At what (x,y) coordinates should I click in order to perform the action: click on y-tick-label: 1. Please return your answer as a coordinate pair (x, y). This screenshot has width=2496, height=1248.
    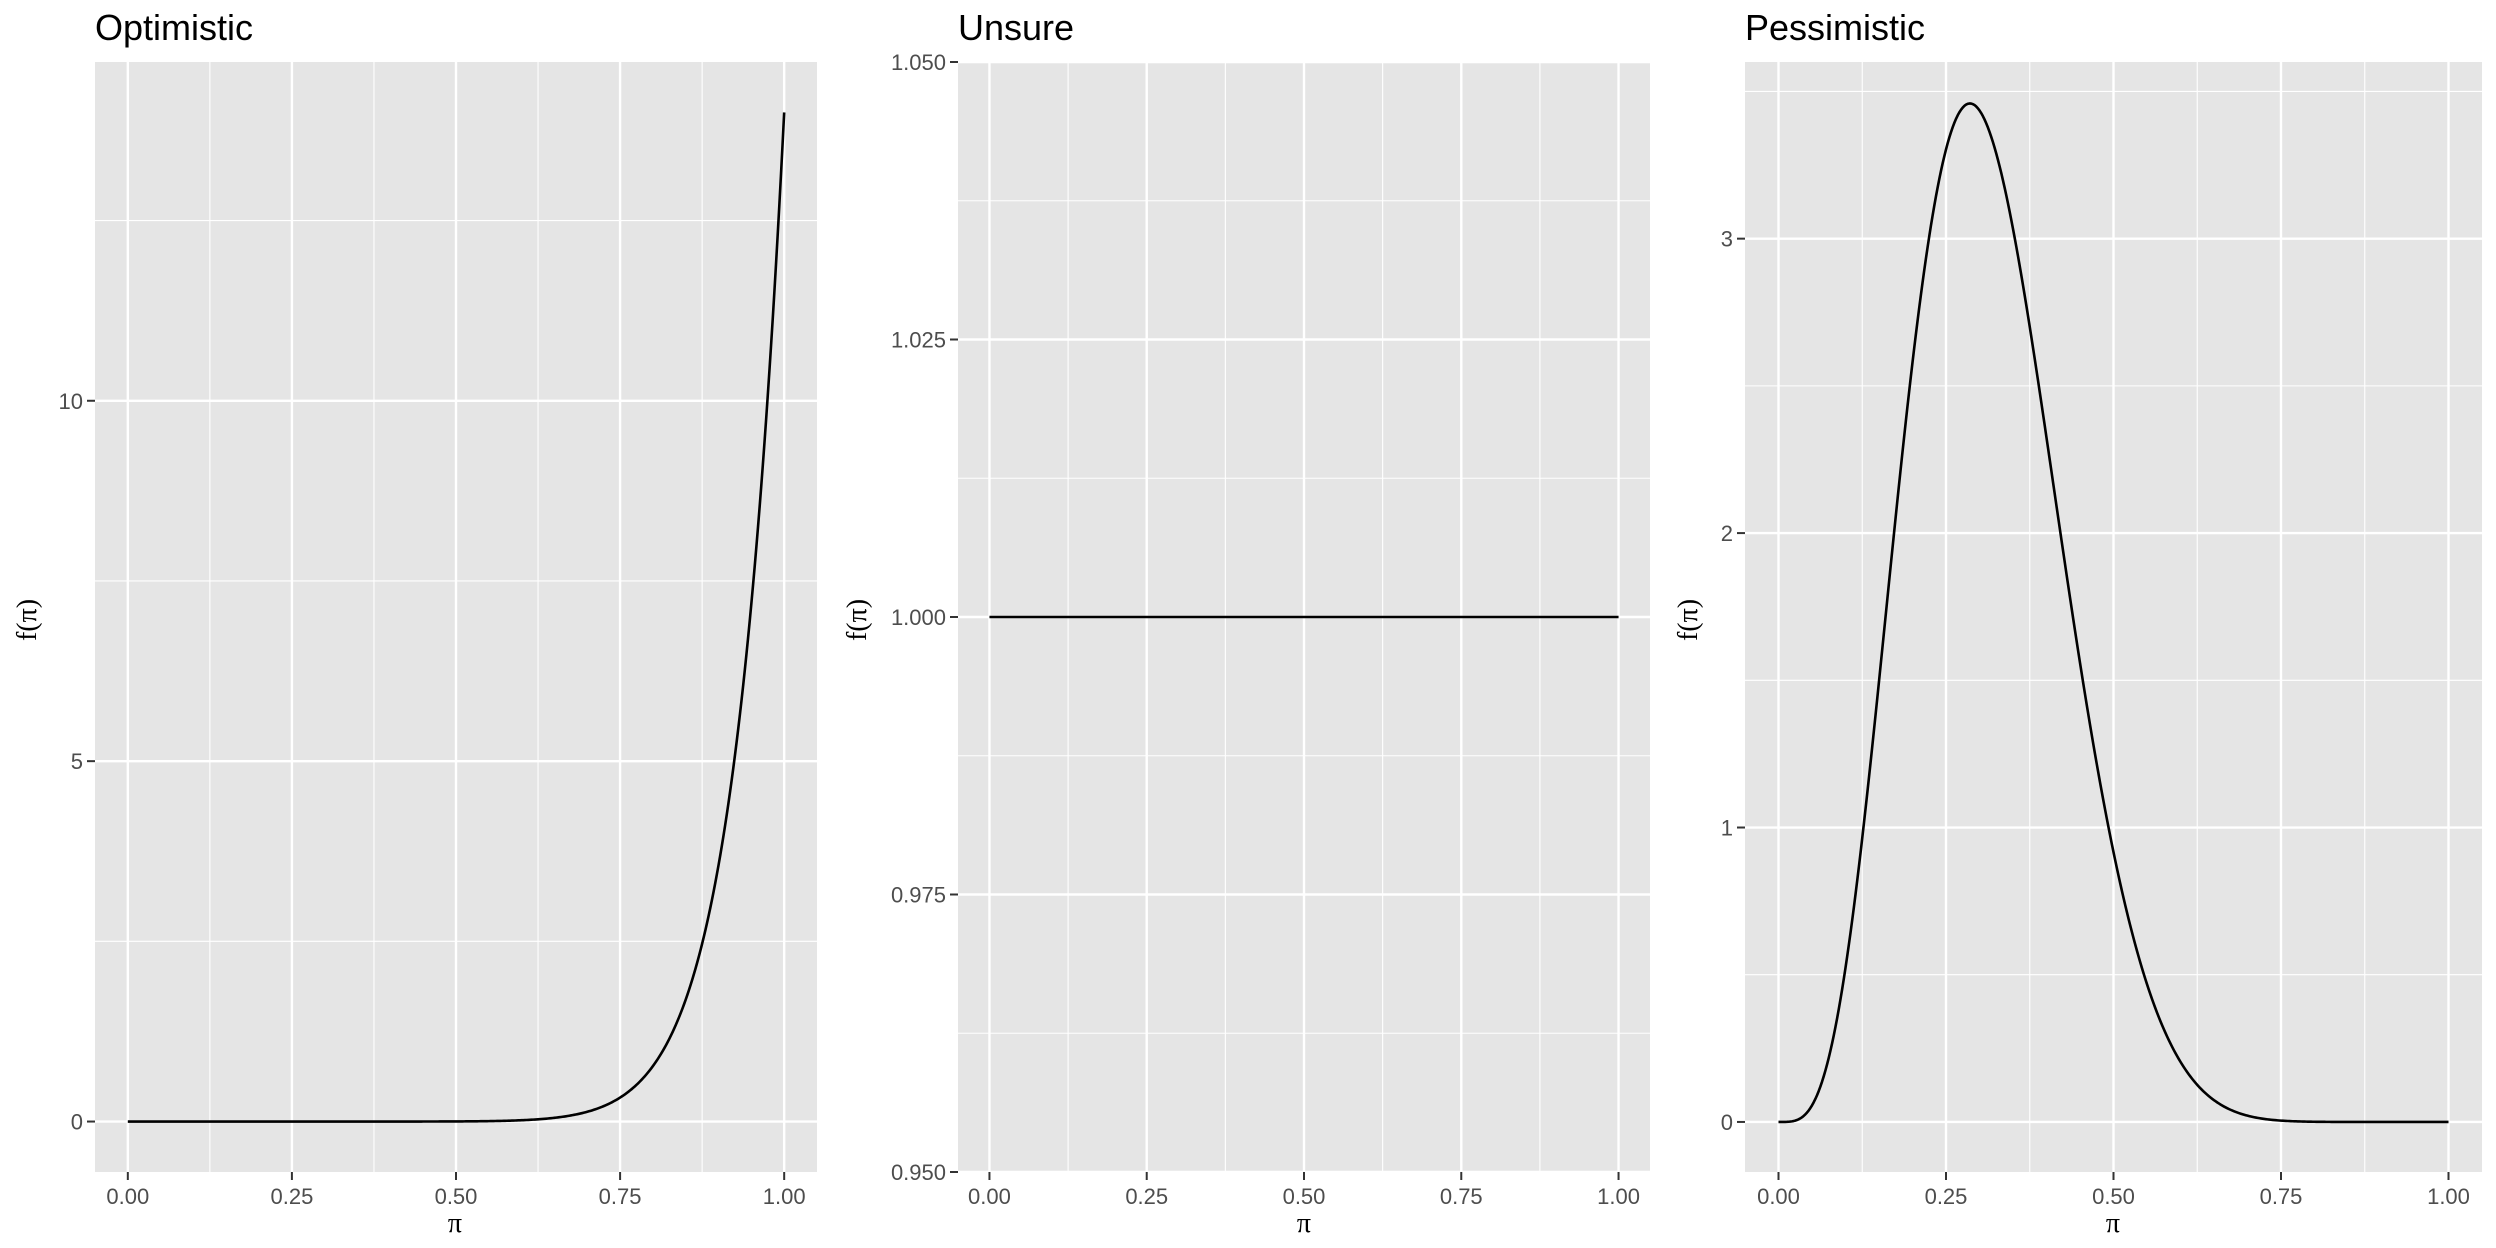
    Looking at the image, I should click on (1727, 828).